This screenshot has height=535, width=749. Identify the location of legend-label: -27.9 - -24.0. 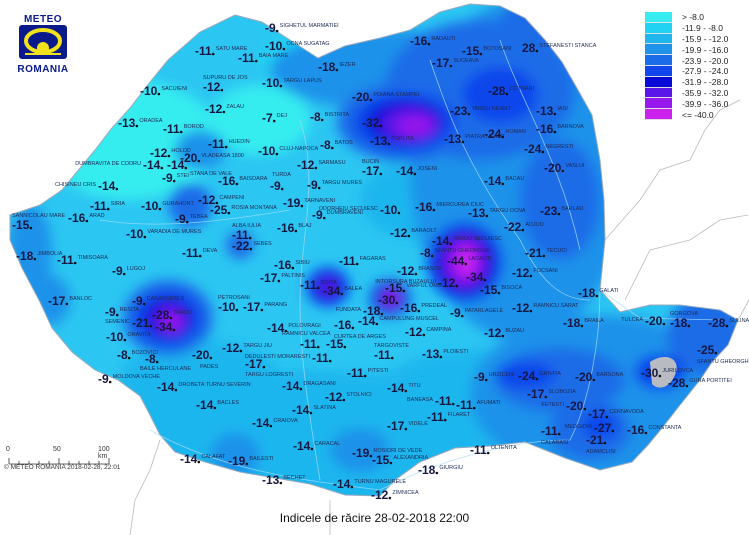
(705, 71).